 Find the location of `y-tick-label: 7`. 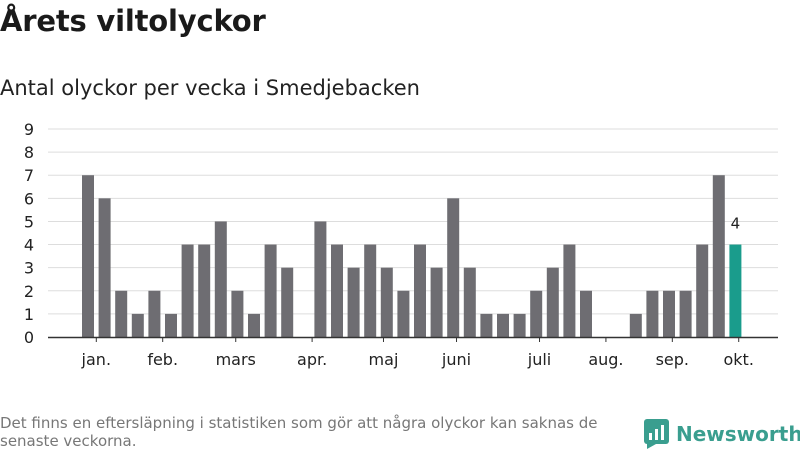

y-tick-label: 7 is located at coordinates (29, 175).